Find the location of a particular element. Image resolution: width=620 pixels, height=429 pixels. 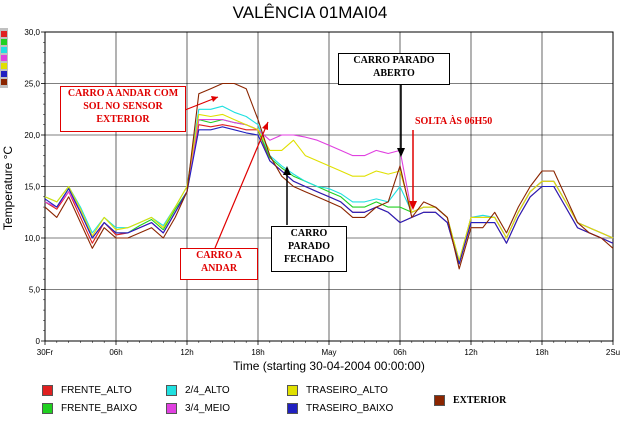

x-ticks: 30Fr 06h 12h 18h May 06h 12h 18h 2Su is located at coordinates (328, 349).